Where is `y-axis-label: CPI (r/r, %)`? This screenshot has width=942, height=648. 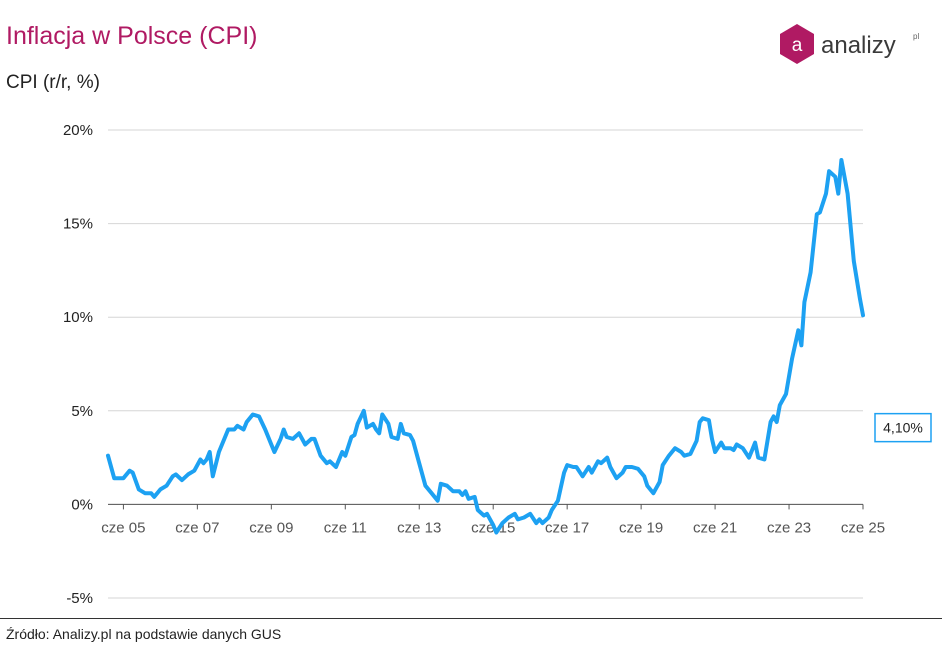 y-axis-label: CPI (r/r, %) is located at coordinates (53, 82).